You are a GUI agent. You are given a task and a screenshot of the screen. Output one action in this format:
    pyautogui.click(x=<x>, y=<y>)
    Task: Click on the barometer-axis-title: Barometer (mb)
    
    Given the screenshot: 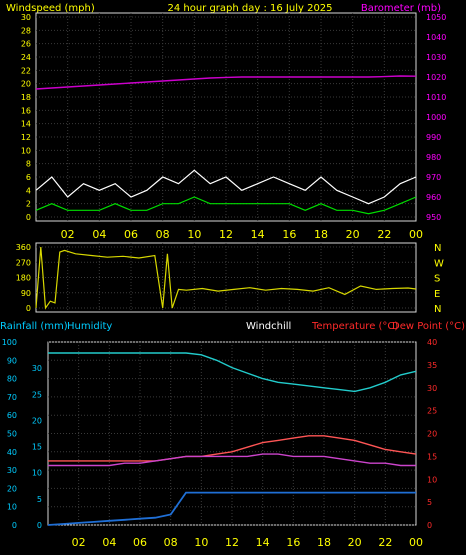 What is the action you would take?
    pyautogui.click(x=401, y=8)
    